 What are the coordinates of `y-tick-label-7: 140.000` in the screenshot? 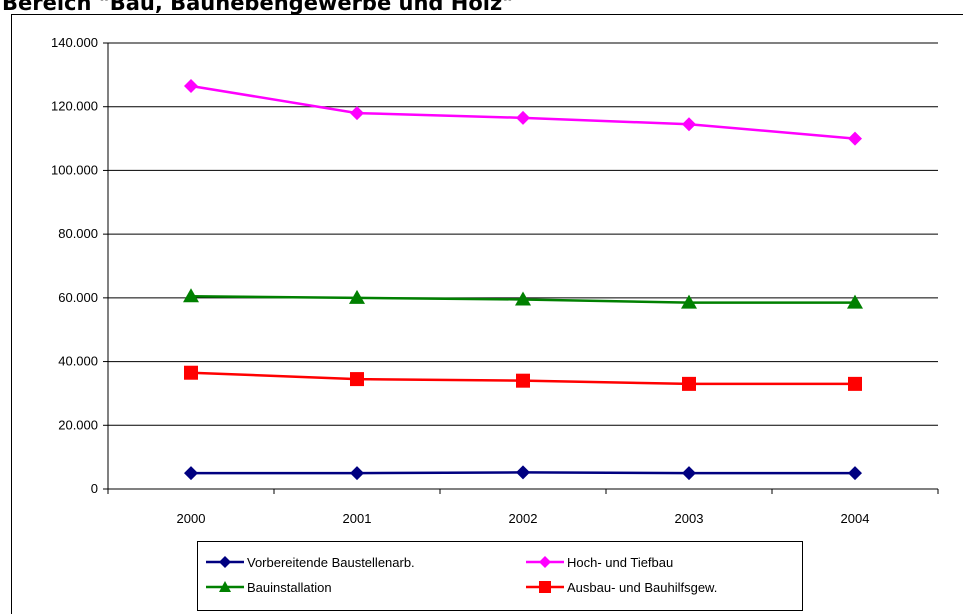 It's located at (74, 42).